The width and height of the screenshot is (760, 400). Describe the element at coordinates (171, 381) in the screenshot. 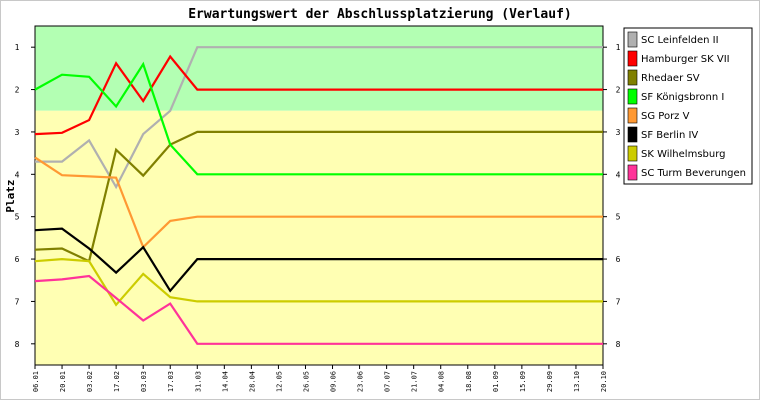

I see `x-tick-label: 17.03` at that location.